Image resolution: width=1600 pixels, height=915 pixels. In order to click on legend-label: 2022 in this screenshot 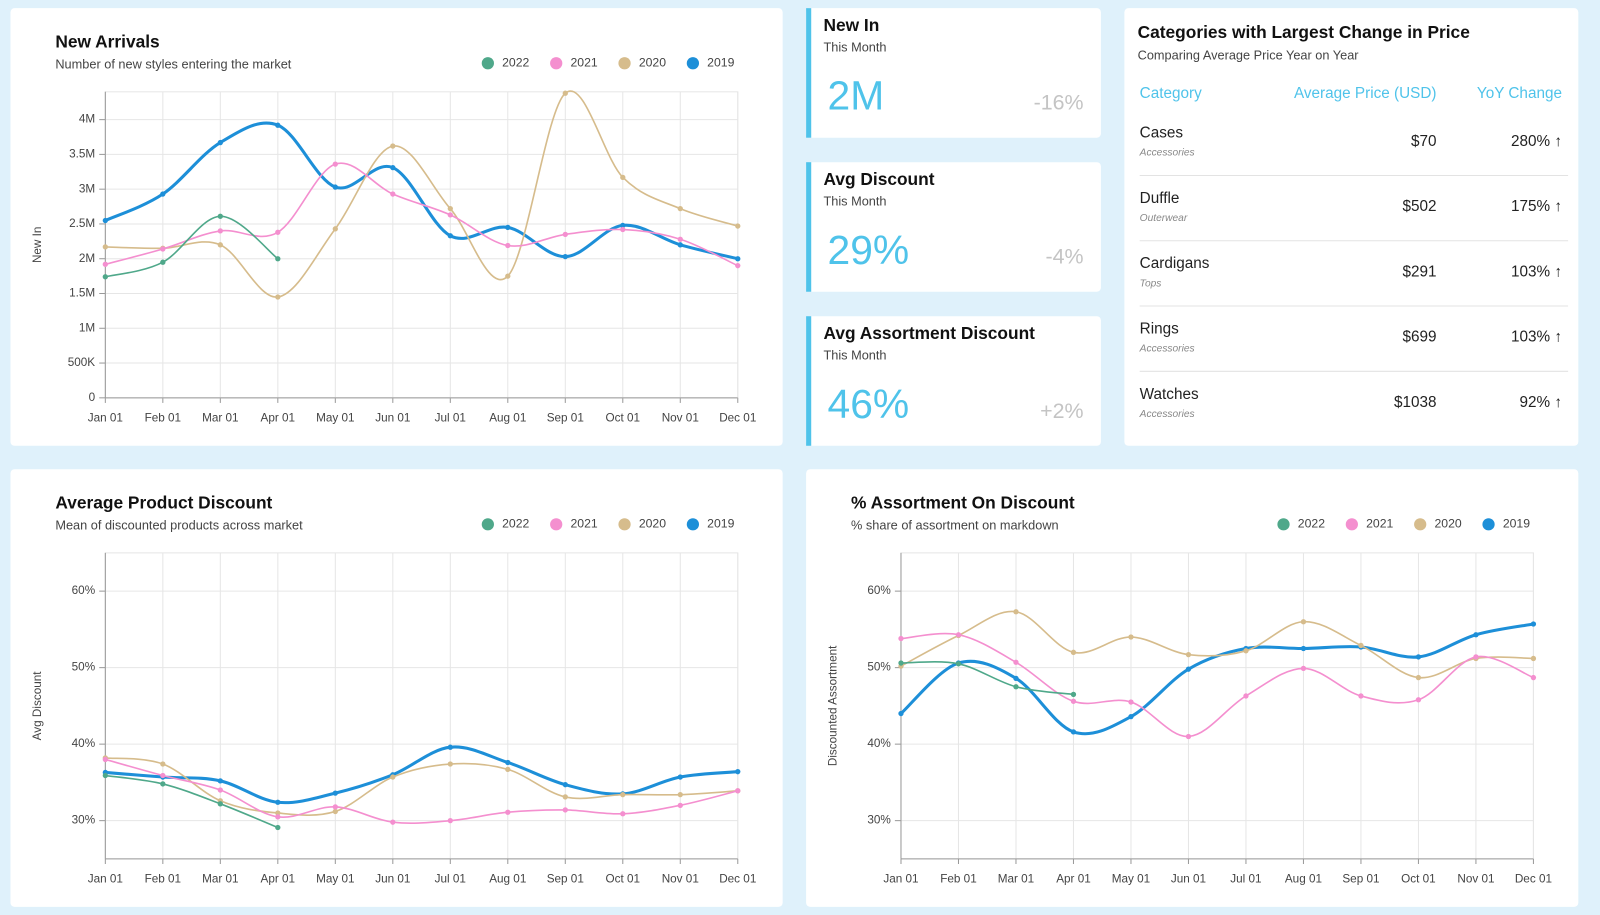, I will do `click(515, 524)`.